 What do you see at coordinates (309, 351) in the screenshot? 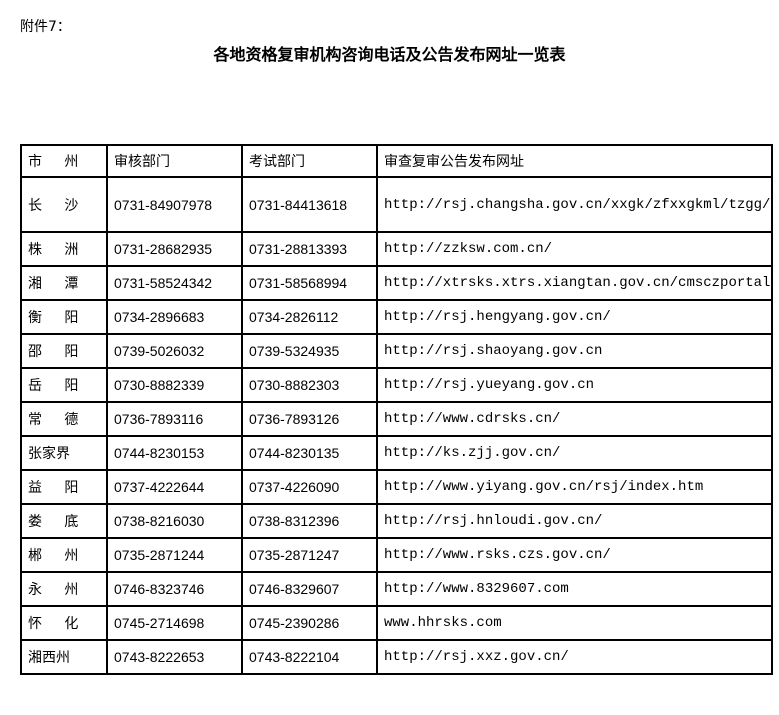
I see `exam-phone-cell: 0739-5324935` at bounding box center [309, 351].